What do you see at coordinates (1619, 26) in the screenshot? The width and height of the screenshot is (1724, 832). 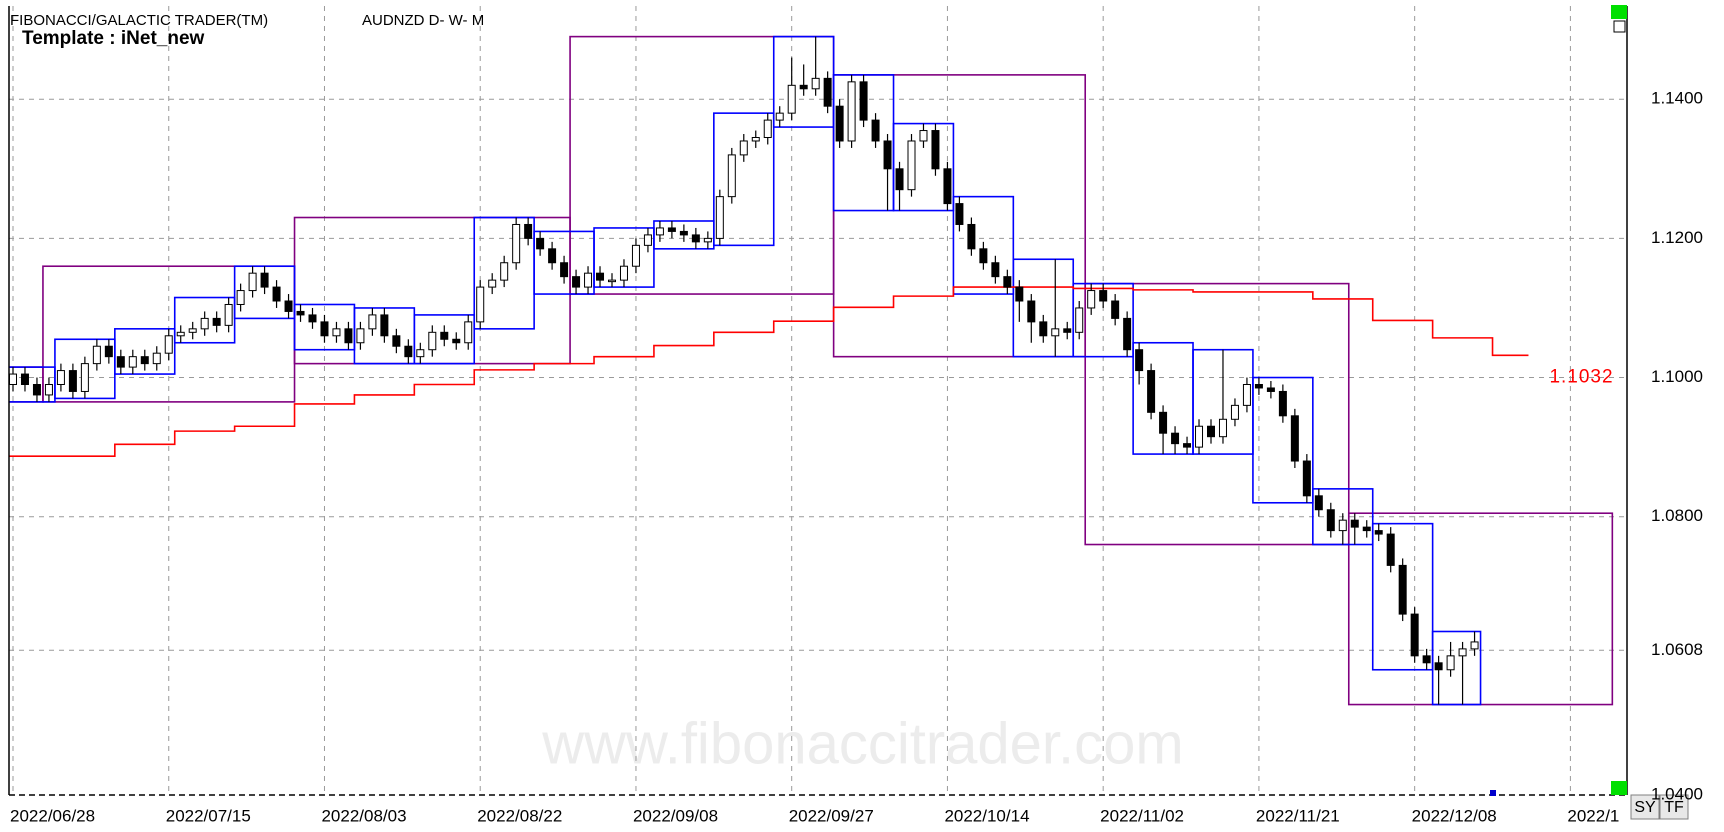 I see `corner-button` at bounding box center [1619, 26].